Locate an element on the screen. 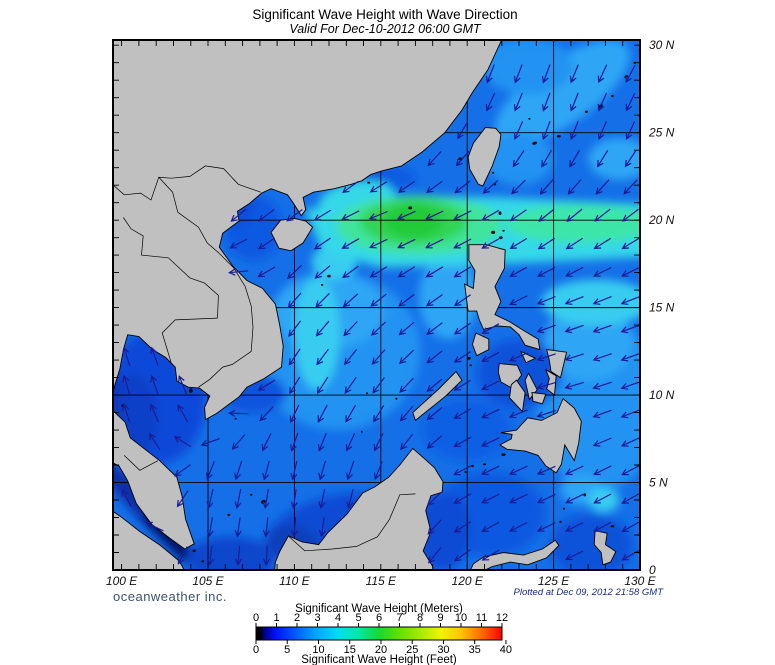 The height and width of the screenshot is (665, 775). landmass-negros is located at coordinates (517, 396).